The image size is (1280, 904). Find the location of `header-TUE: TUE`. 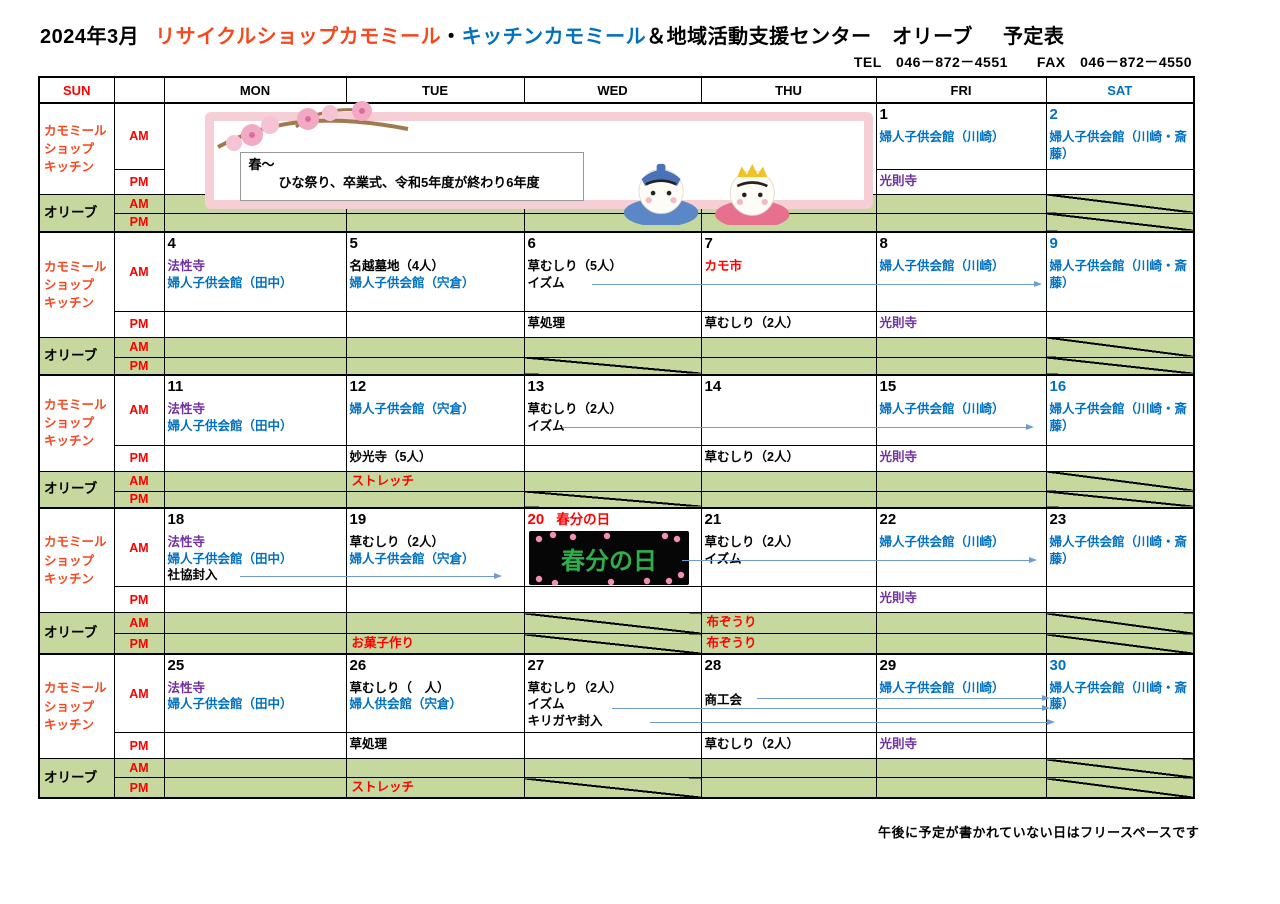

header-TUE: TUE is located at coordinates (435, 90).